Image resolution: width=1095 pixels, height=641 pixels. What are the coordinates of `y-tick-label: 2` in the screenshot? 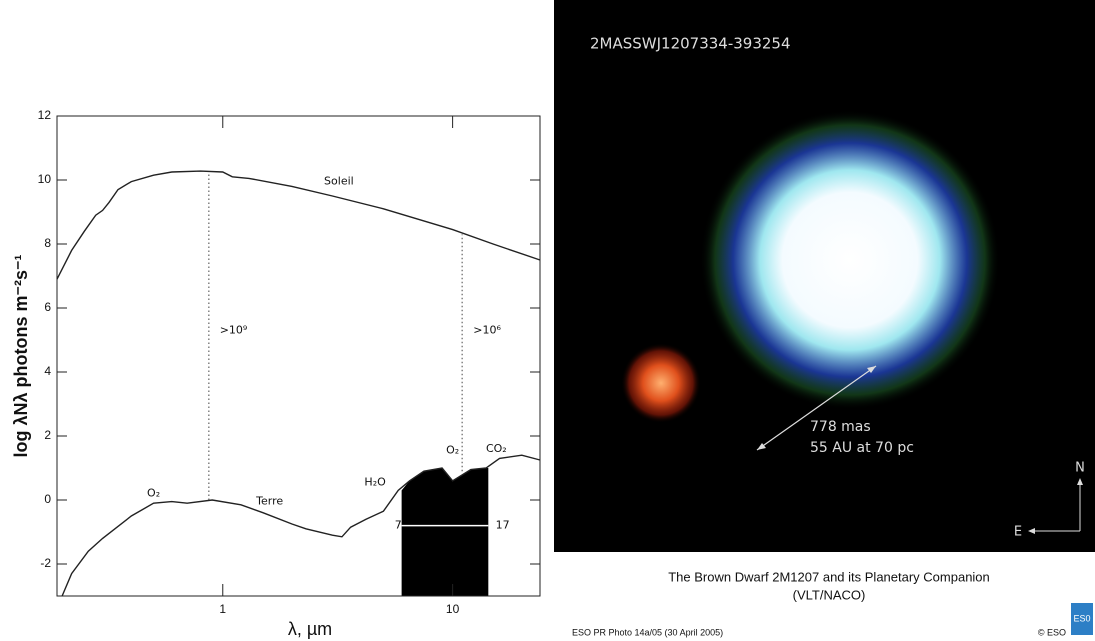 It's located at (47, 435).